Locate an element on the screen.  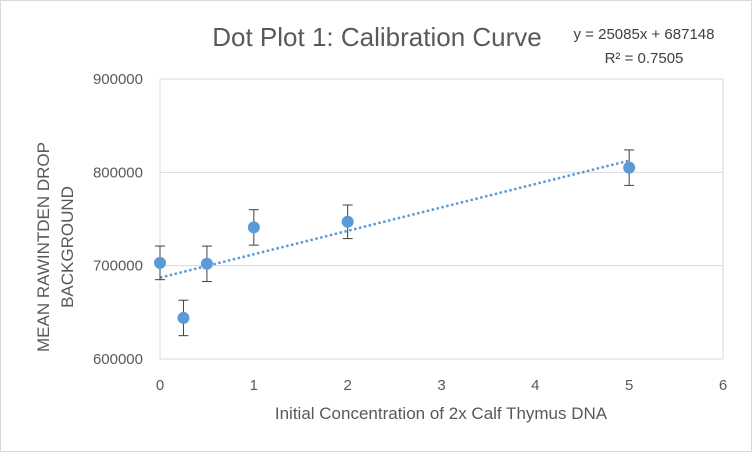
x-tick-label: 1 is located at coordinates (254, 385).